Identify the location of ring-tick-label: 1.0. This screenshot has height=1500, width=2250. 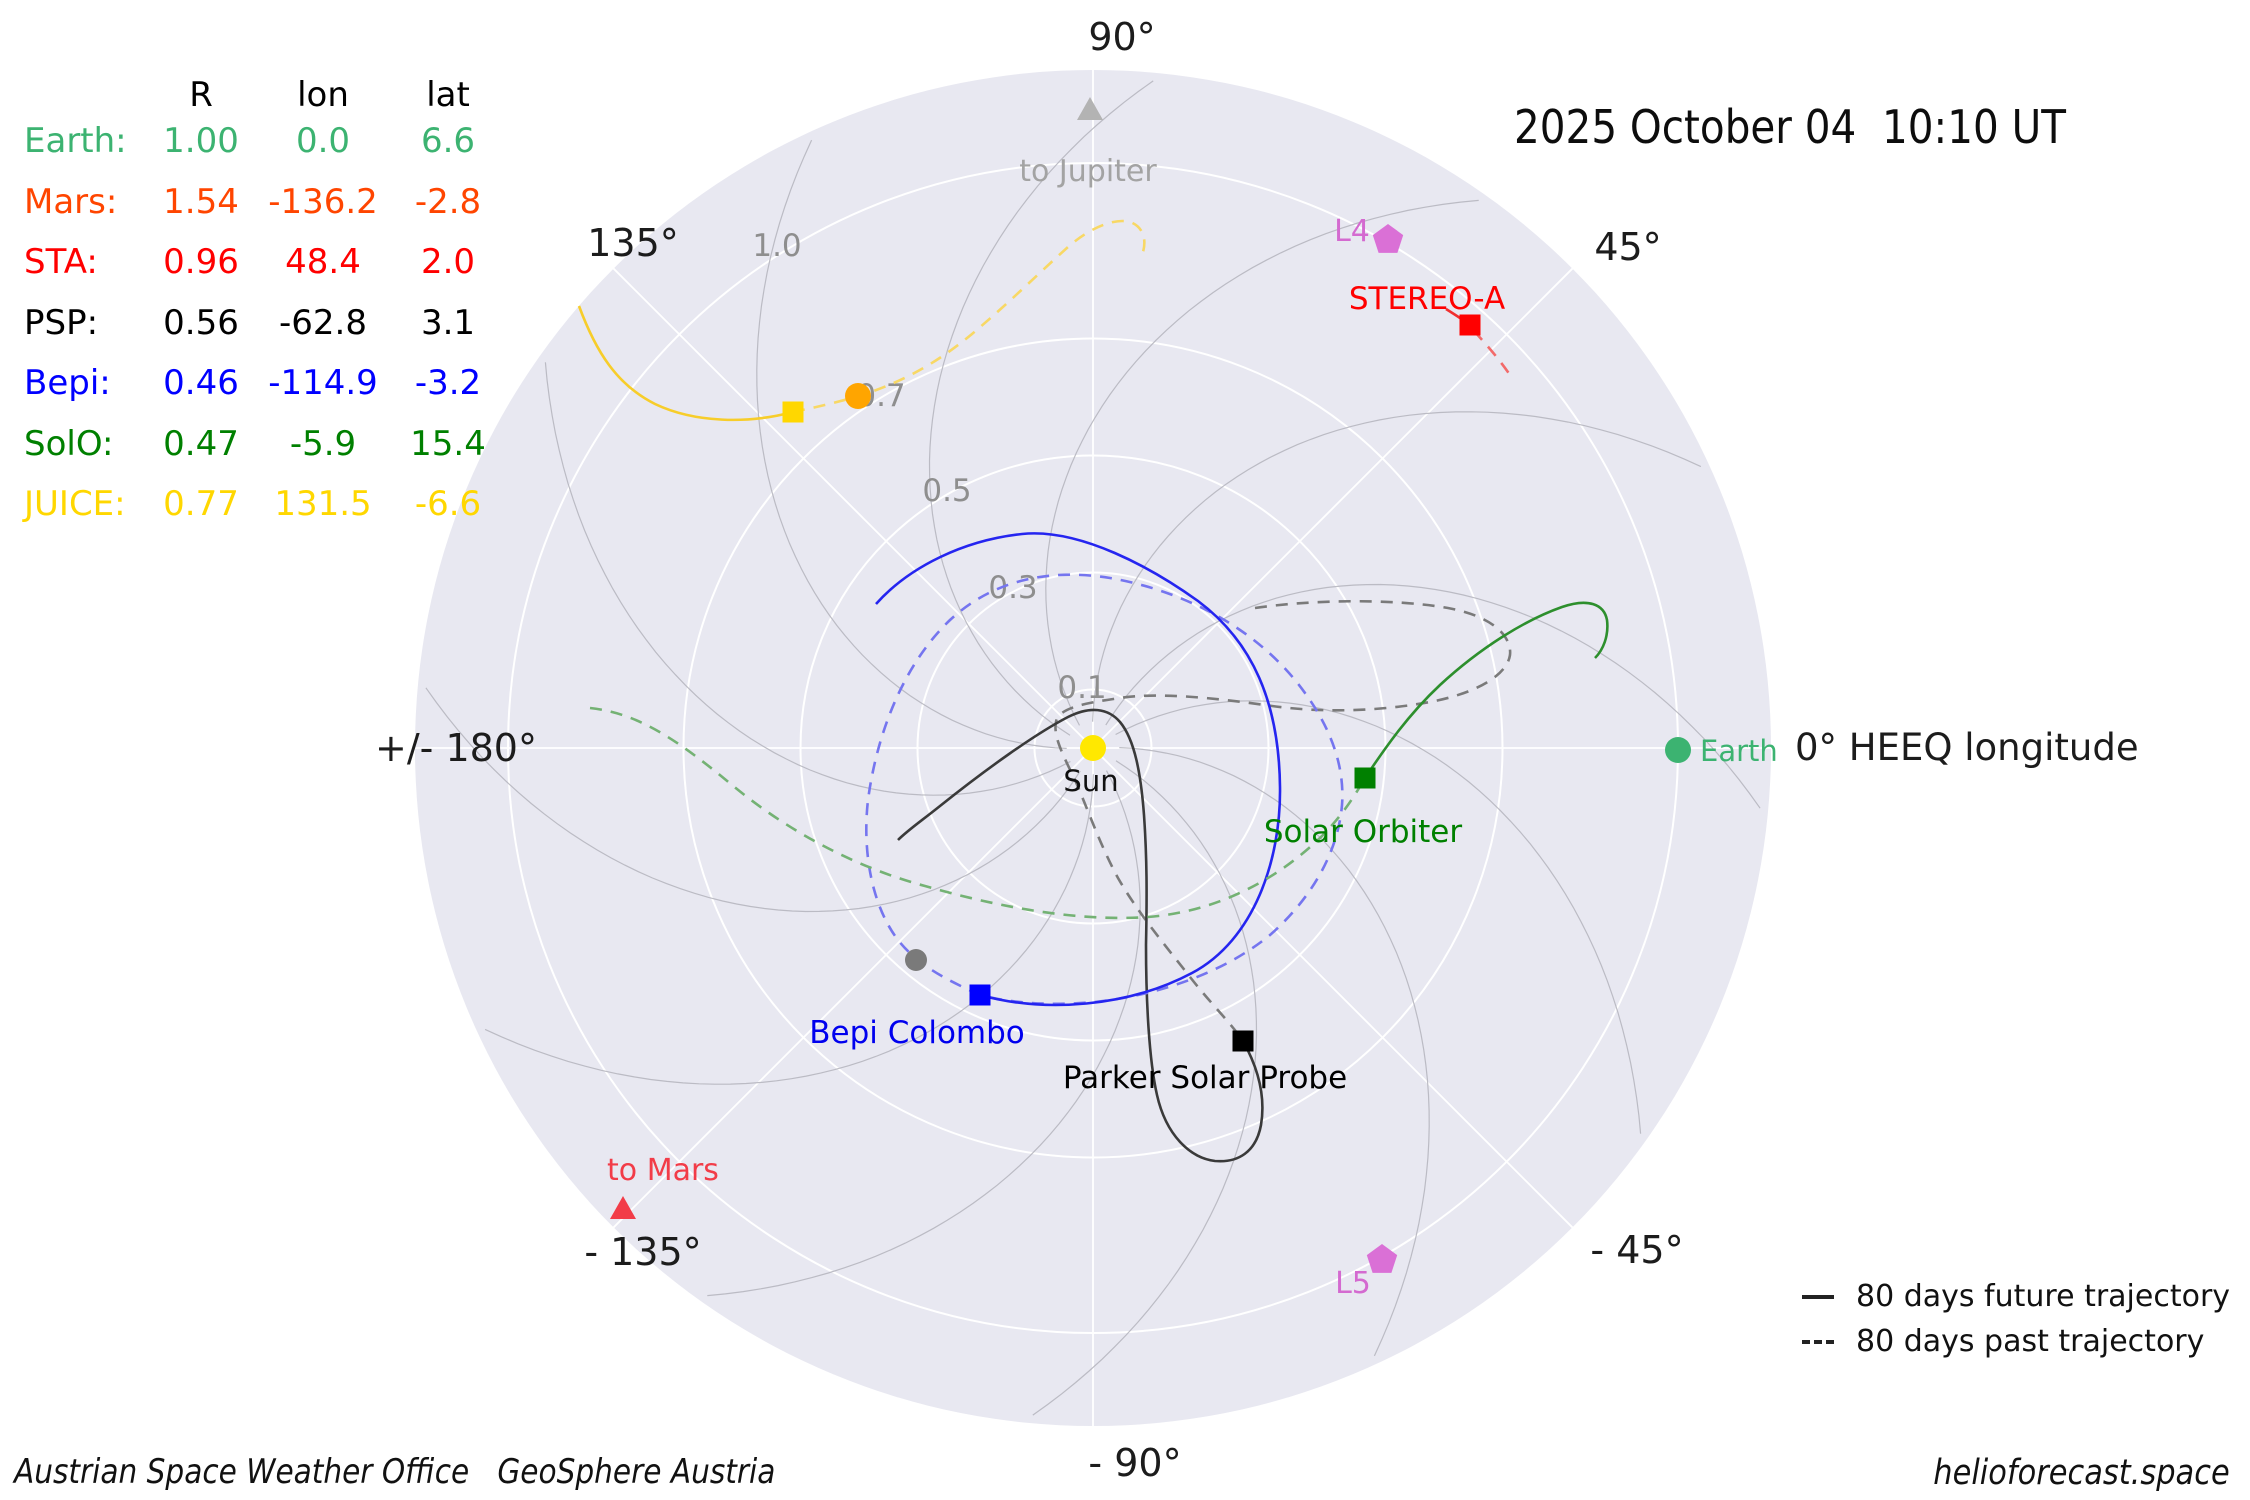
(776, 246).